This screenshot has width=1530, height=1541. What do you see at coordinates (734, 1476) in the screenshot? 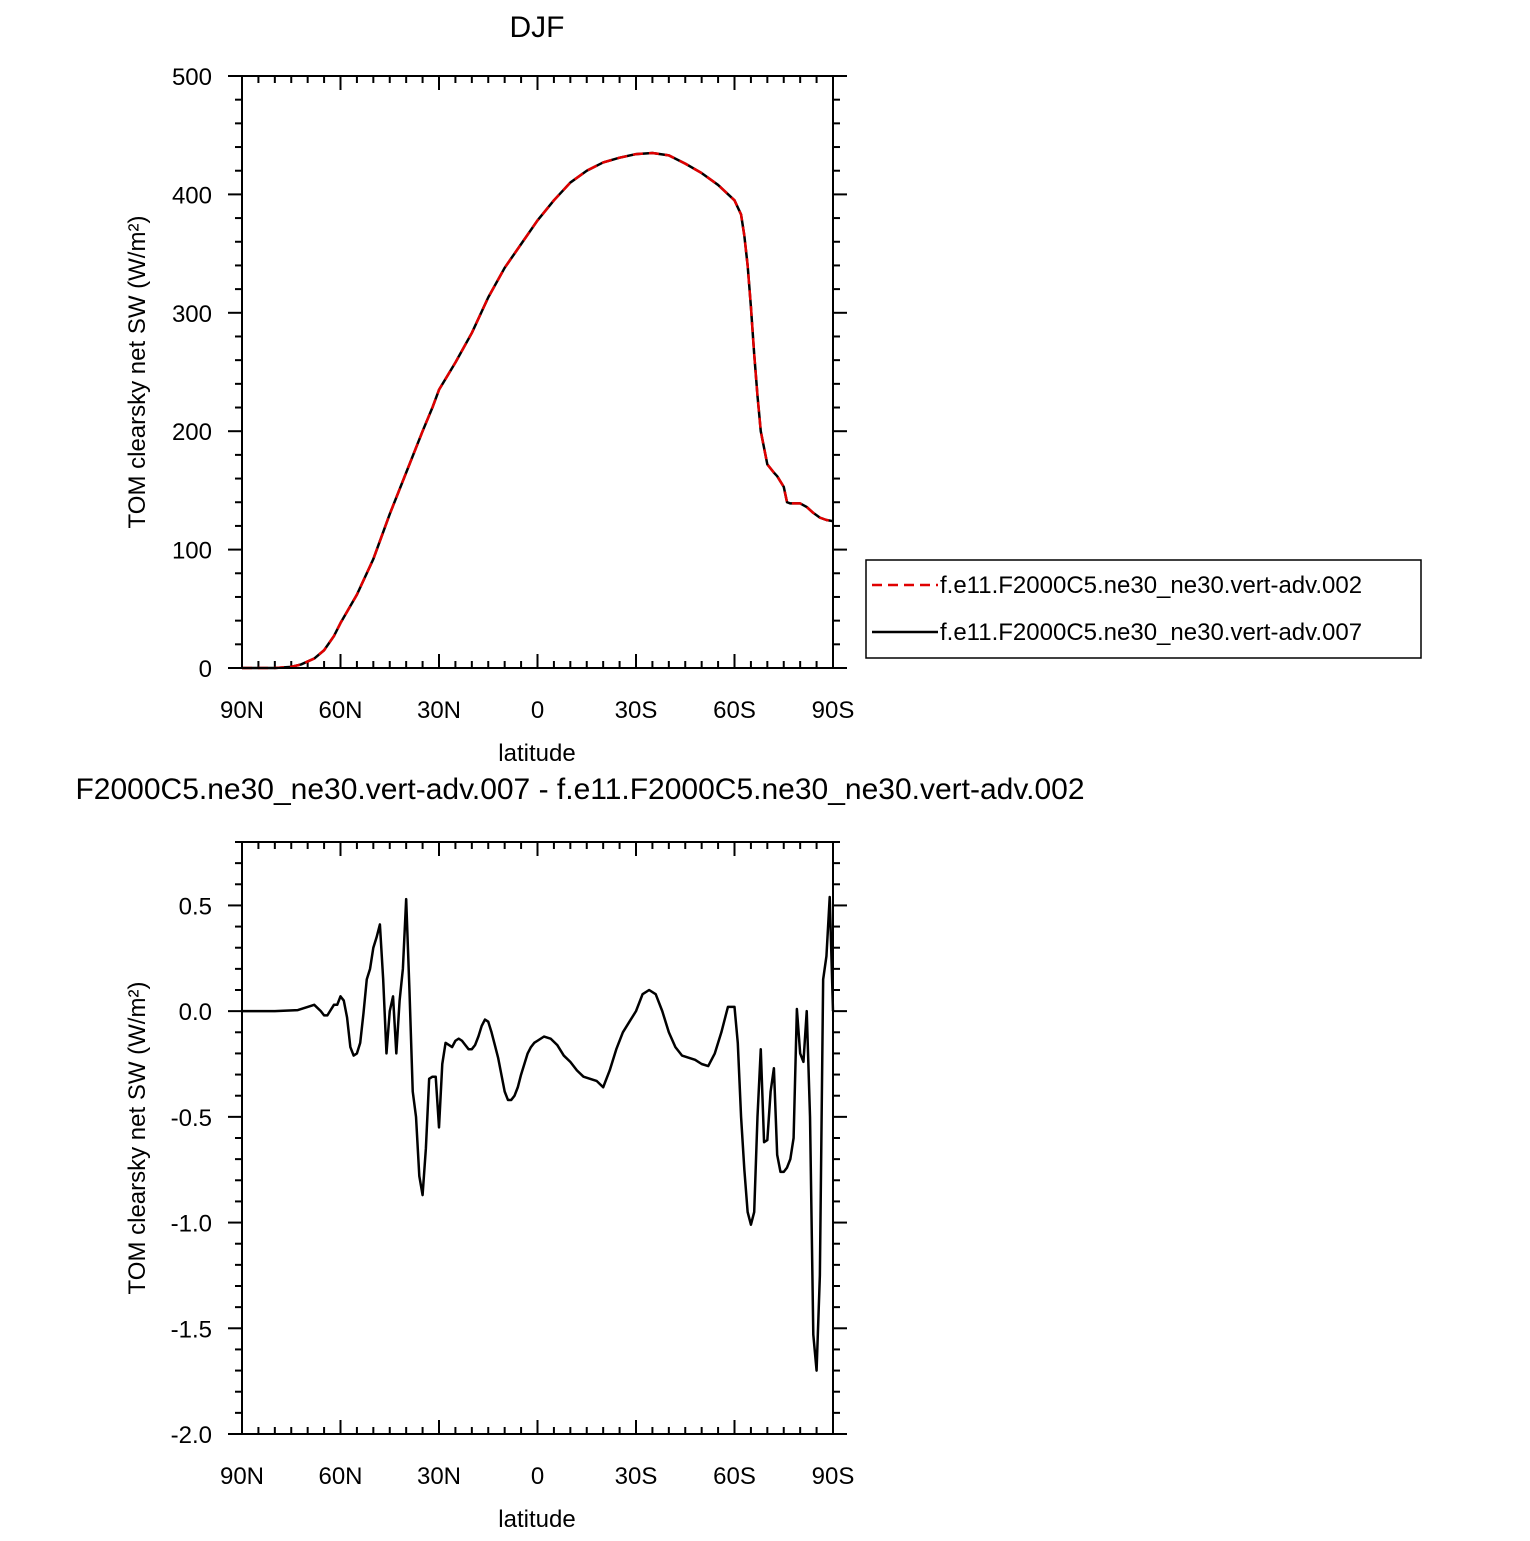
I see `bottom-x-tick-label: 60S` at bounding box center [734, 1476].